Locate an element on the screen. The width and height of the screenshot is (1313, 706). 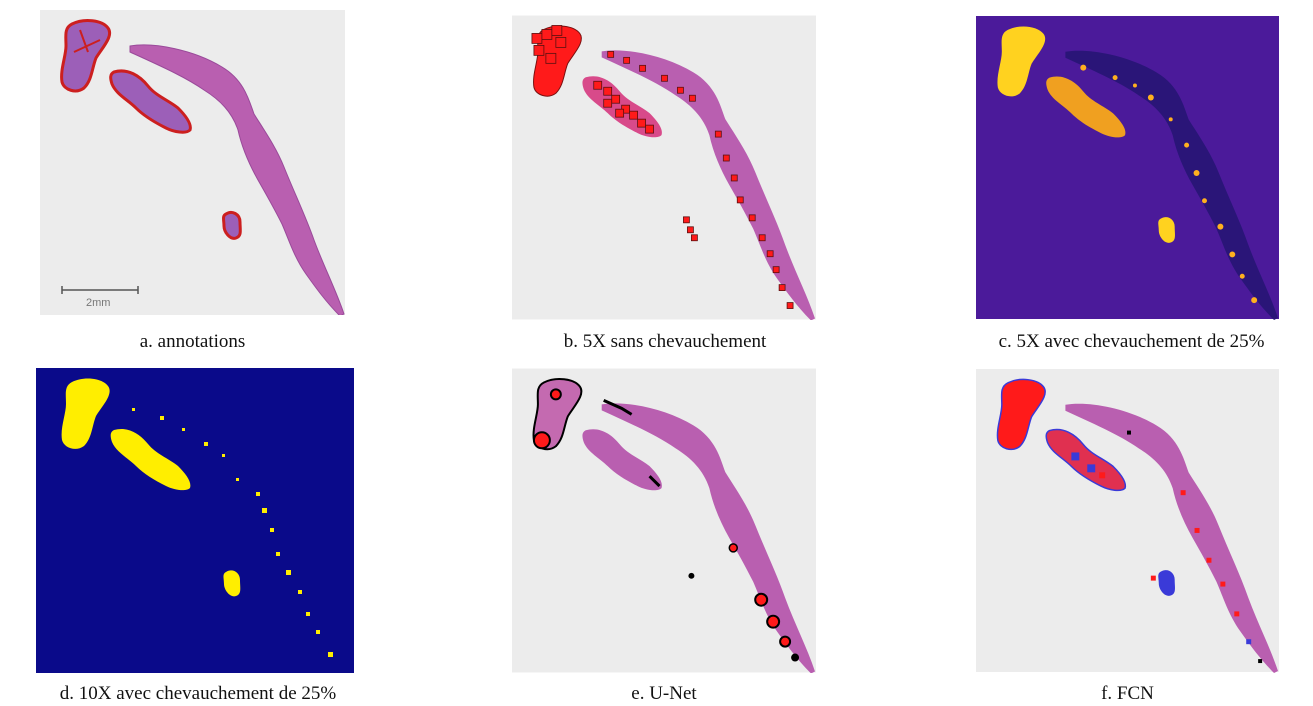
panel-a-annotations: 2mm is located at coordinates (192, 162).